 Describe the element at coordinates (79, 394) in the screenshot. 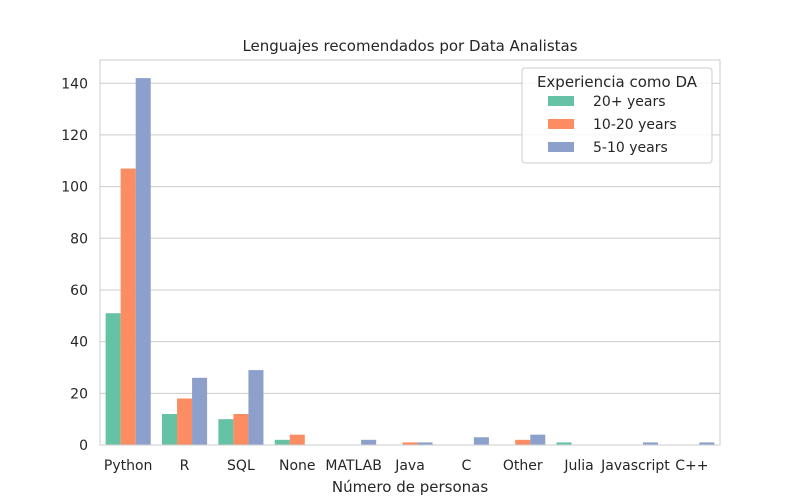

I see `y-tick-label: 20` at that location.